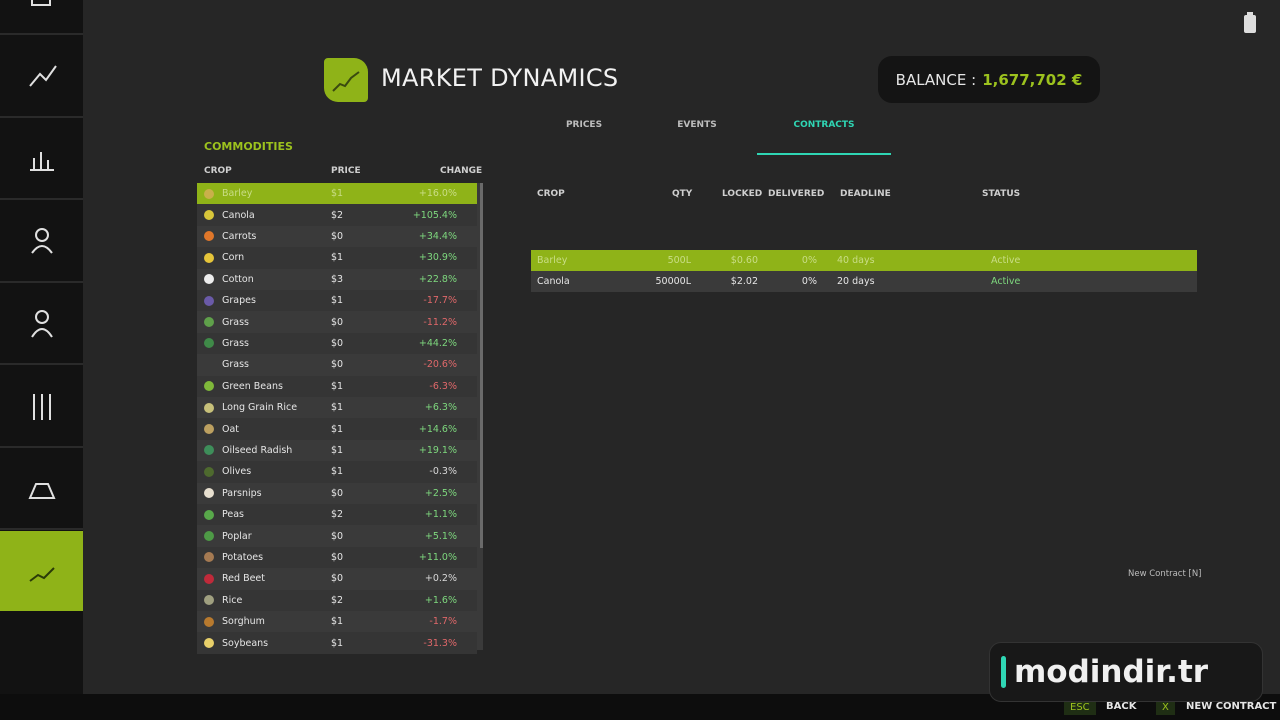 The height and width of the screenshot is (720, 1280). What do you see at coordinates (856, 281) in the screenshot?
I see `contract-cell: 20 days` at bounding box center [856, 281].